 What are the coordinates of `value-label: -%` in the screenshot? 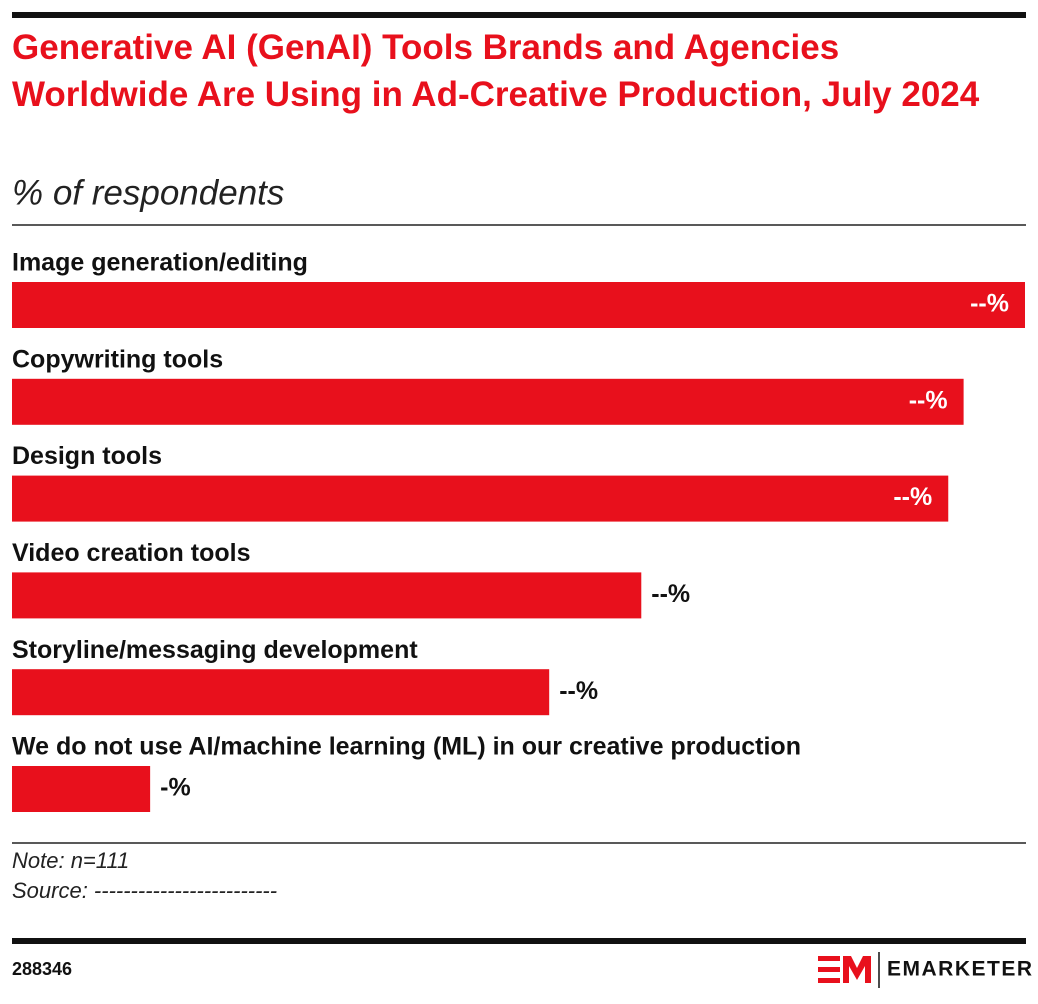 It's located at (175, 788).